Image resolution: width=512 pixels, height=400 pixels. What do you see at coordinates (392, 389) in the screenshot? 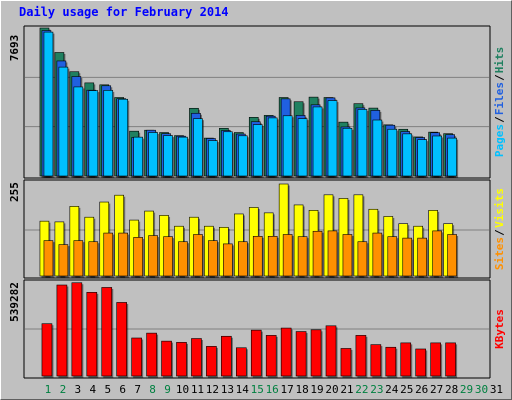
I see `x-tick-label: 24` at bounding box center [392, 389].